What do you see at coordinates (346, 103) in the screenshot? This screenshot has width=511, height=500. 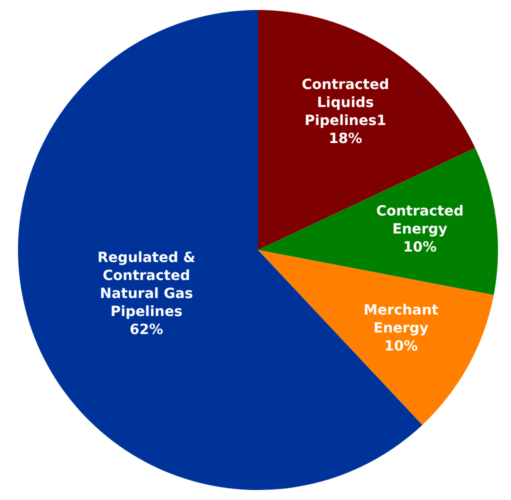 I see `slice-label: Contracted Liquids Pipelines1` at bounding box center [346, 103].